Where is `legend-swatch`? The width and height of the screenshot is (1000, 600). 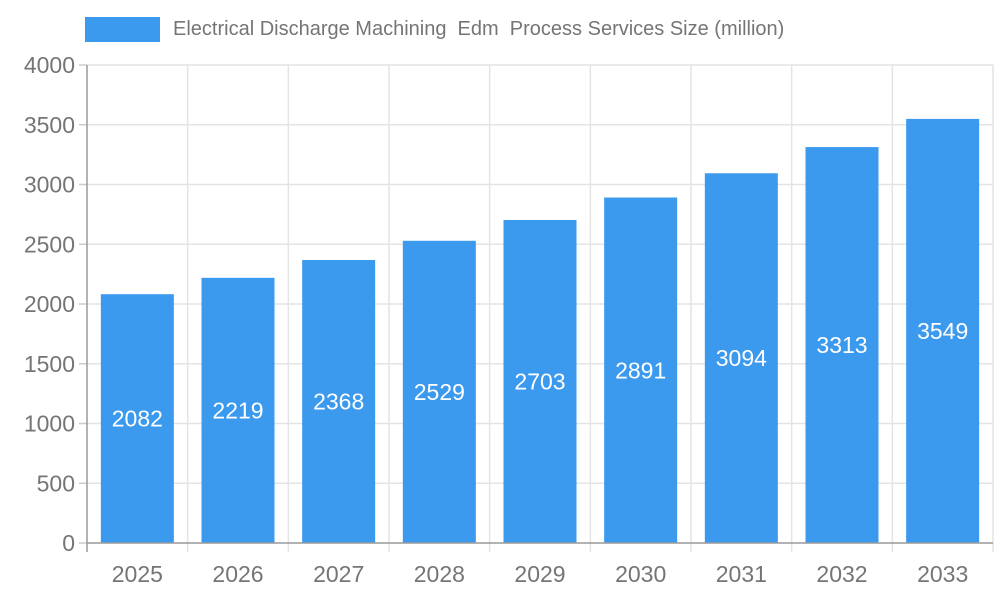 legend-swatch is located at coordinates (122, 29).